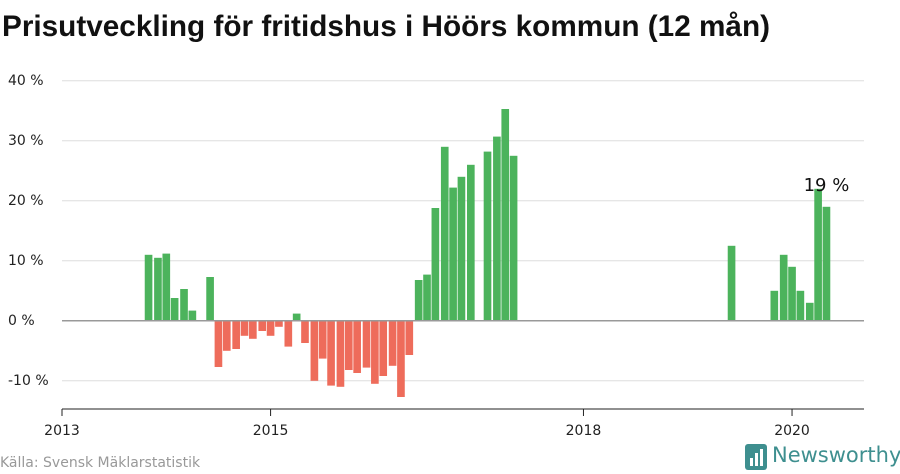 This screenshot has width=900, height=474. I want to click on x-tick-label: 2018, so click(584, 431).